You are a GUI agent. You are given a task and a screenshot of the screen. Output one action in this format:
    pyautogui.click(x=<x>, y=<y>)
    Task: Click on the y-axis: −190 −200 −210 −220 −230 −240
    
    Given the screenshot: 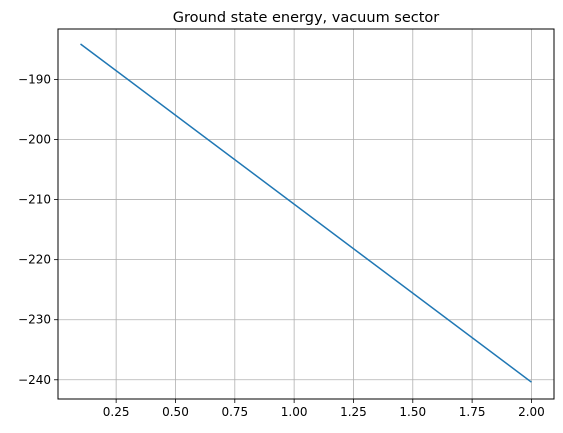 What is the action you would take?
    pyautogui.click(x=38, y=229)
    